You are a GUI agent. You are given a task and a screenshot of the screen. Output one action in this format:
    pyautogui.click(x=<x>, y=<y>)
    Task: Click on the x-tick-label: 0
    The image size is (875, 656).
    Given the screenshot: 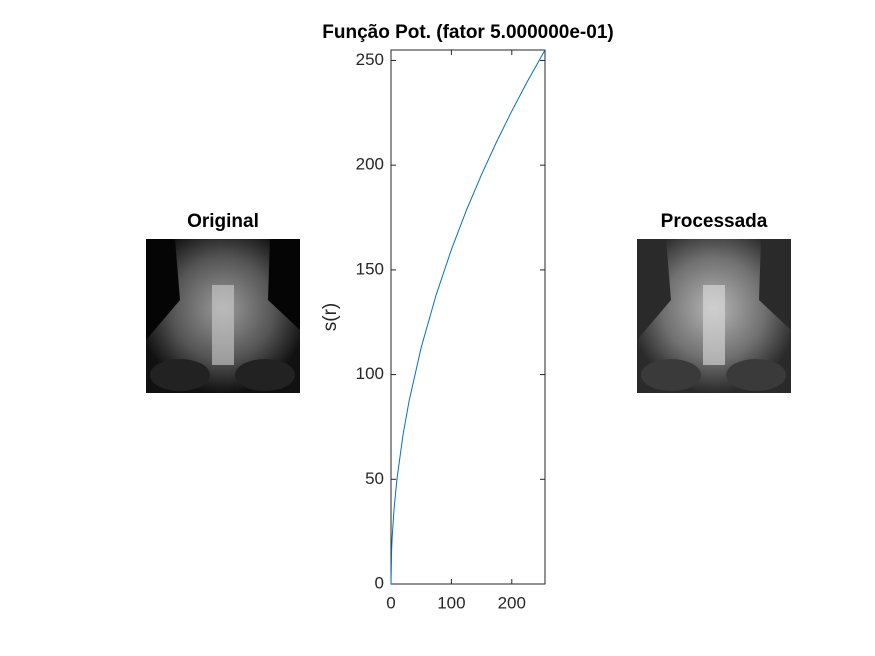 What is the action you would take?
    pyautogui.click(x=390, y=602)
    